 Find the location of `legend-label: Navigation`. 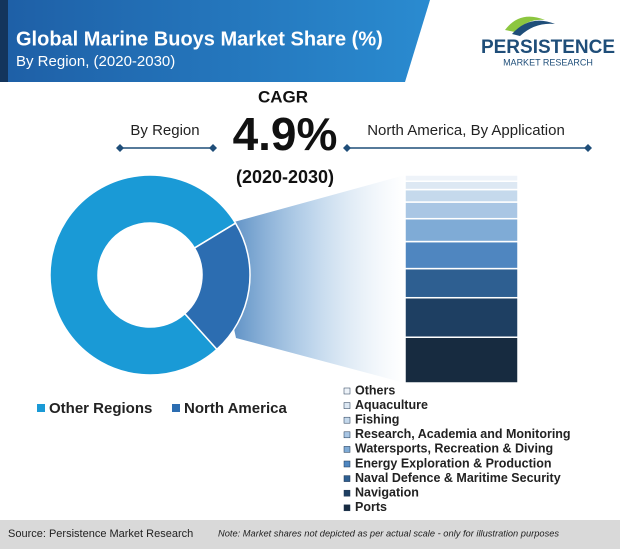

legend-label: Navigation is located at coordinates (387, 492).